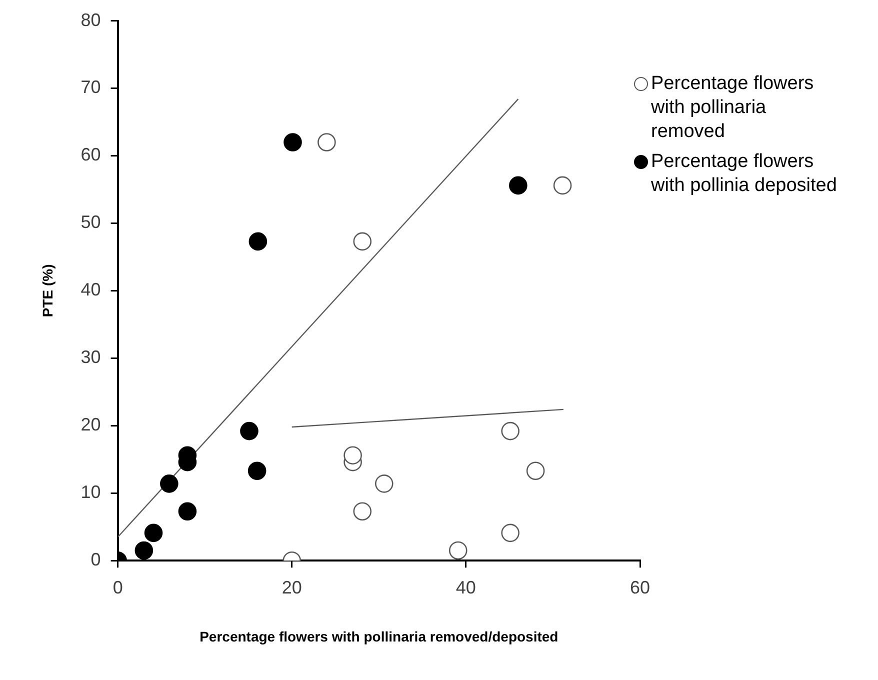  I want to click on legend-label: Percentage flowers with pollinia deposited, so click(744, 174).